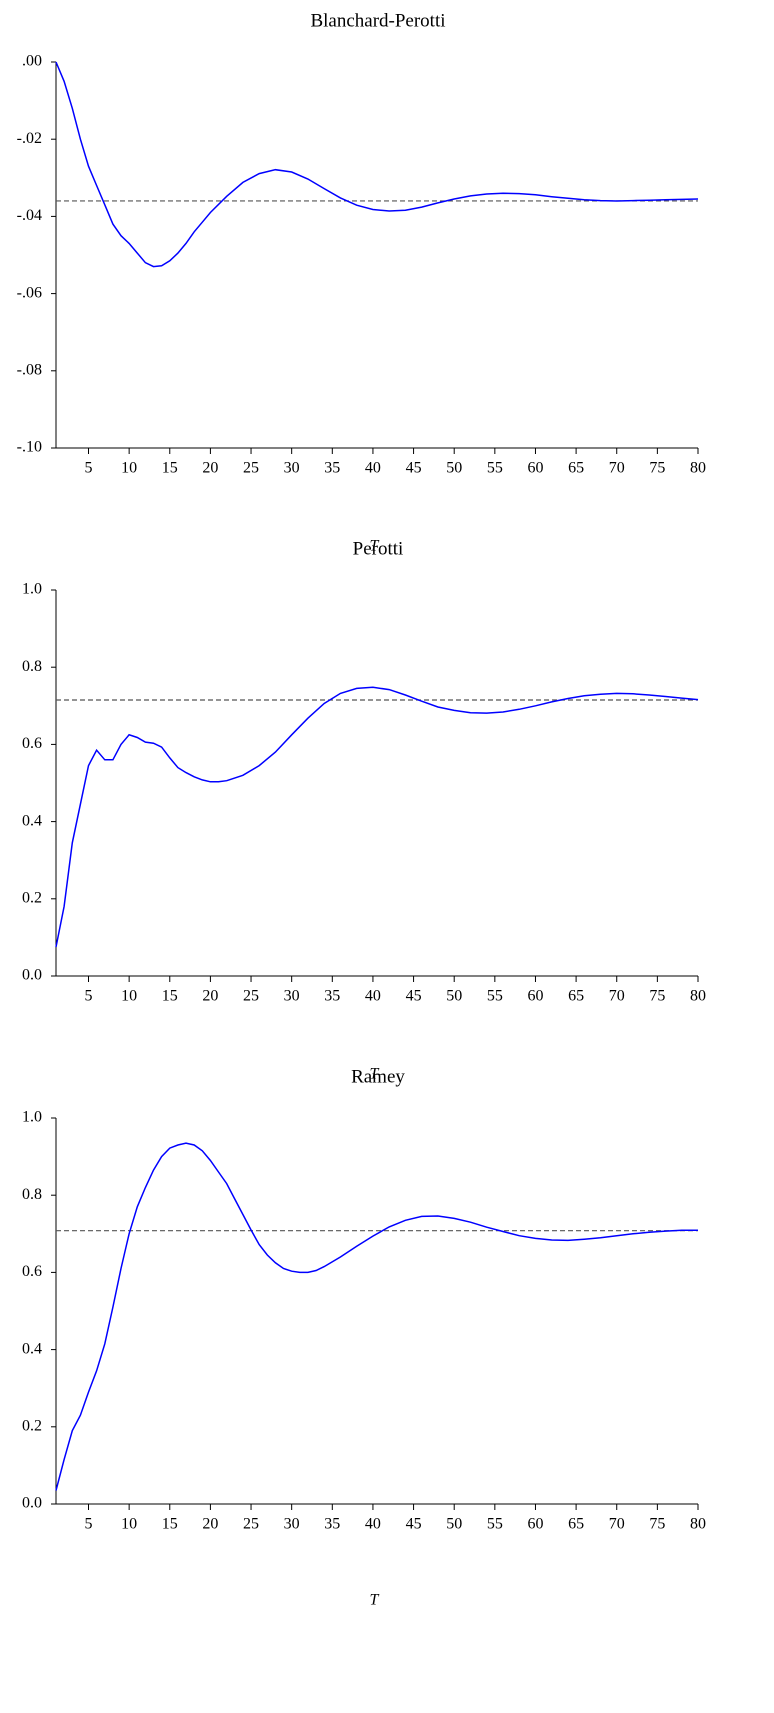 The height and width of the screenshot is (1713, 774). I want to click on y-tick-label: -.04, so click(29, 215).